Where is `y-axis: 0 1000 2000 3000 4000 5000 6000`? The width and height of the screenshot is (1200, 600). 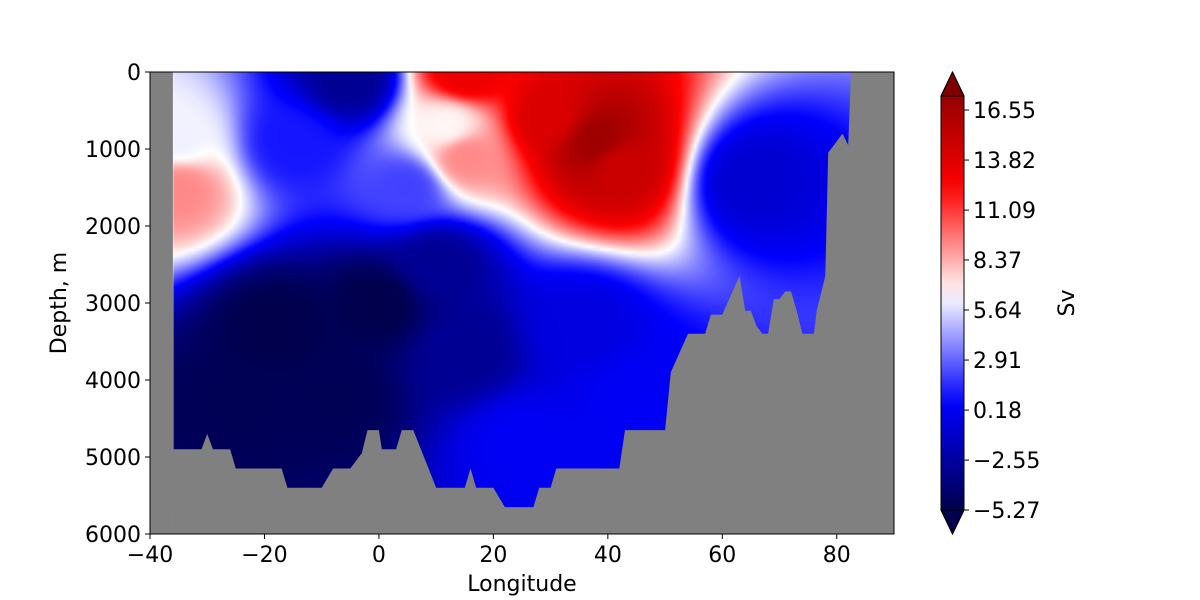 y-axis: 0 1000 2000 3000 4000 5000 6000 is located at coordinates (117, 304).